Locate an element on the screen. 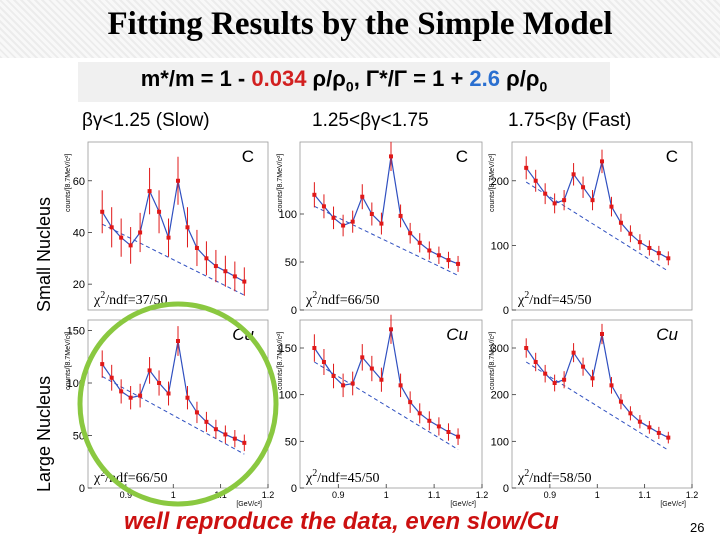  x-axis-label: [GeV/c²] is located at coordinates (249, 504).